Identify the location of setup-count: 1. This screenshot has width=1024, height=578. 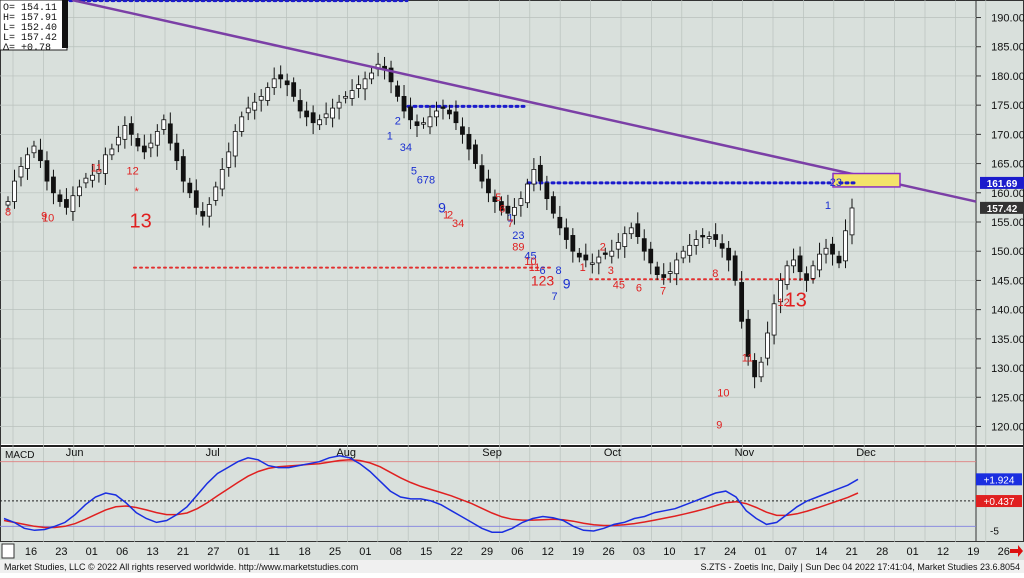
(583, 268).